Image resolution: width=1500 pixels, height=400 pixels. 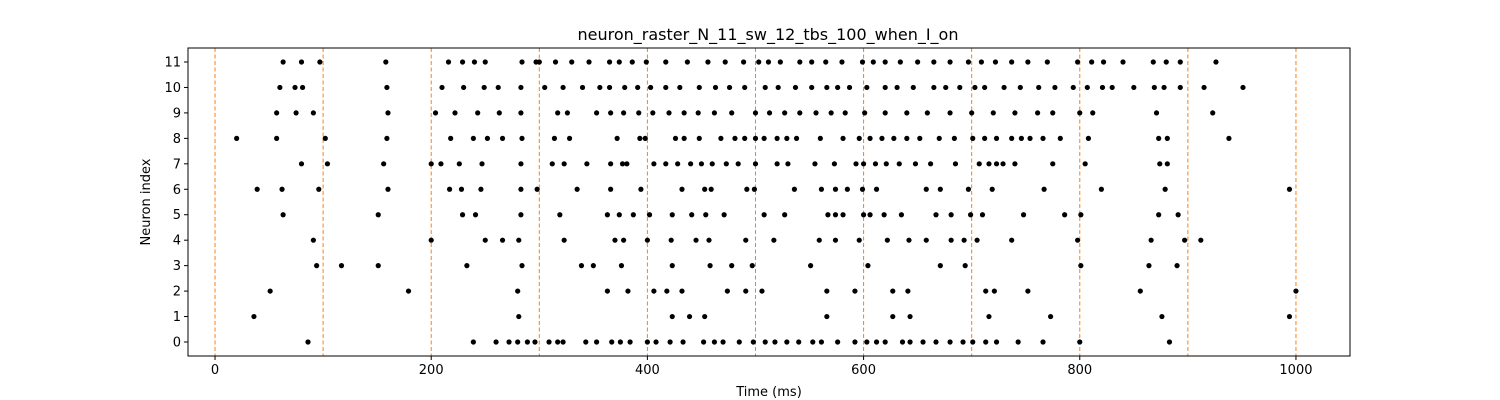 I want to click on x-tick-label: 1000, so click(x=1295, y=370).